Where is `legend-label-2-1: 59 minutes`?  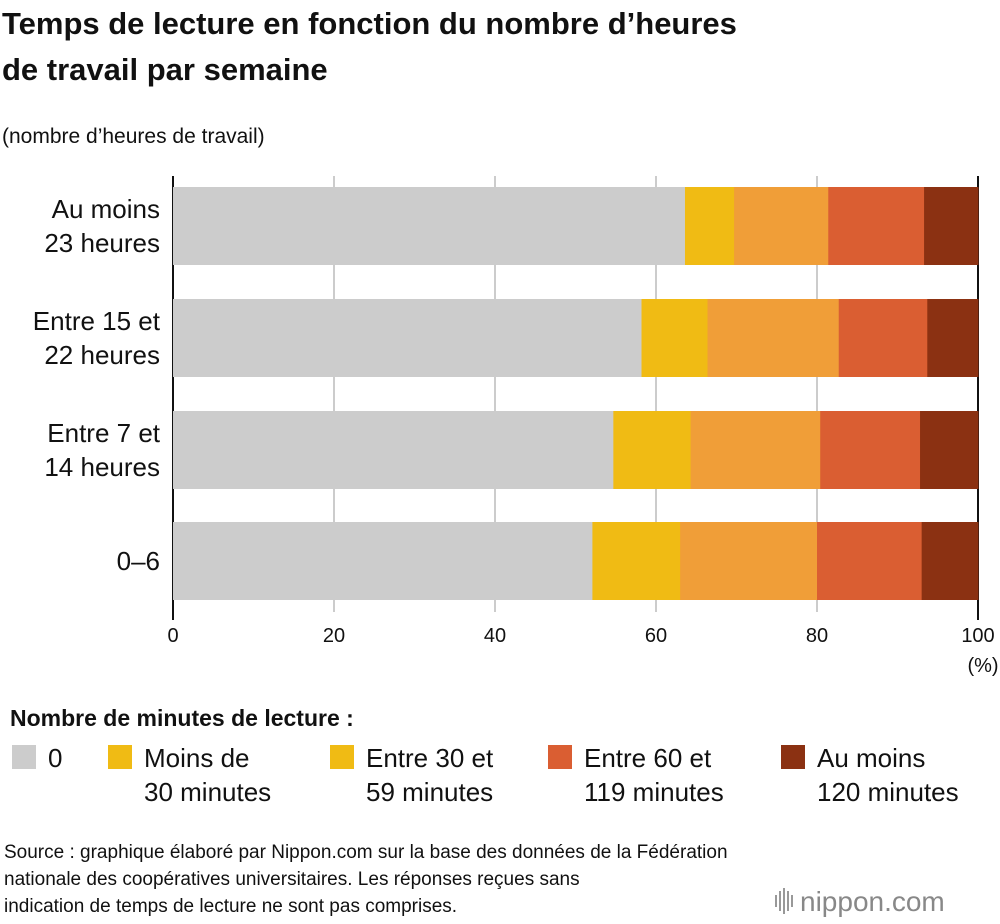
legend-label-2-1: 59 minutes is located at coordinates (429, 792).